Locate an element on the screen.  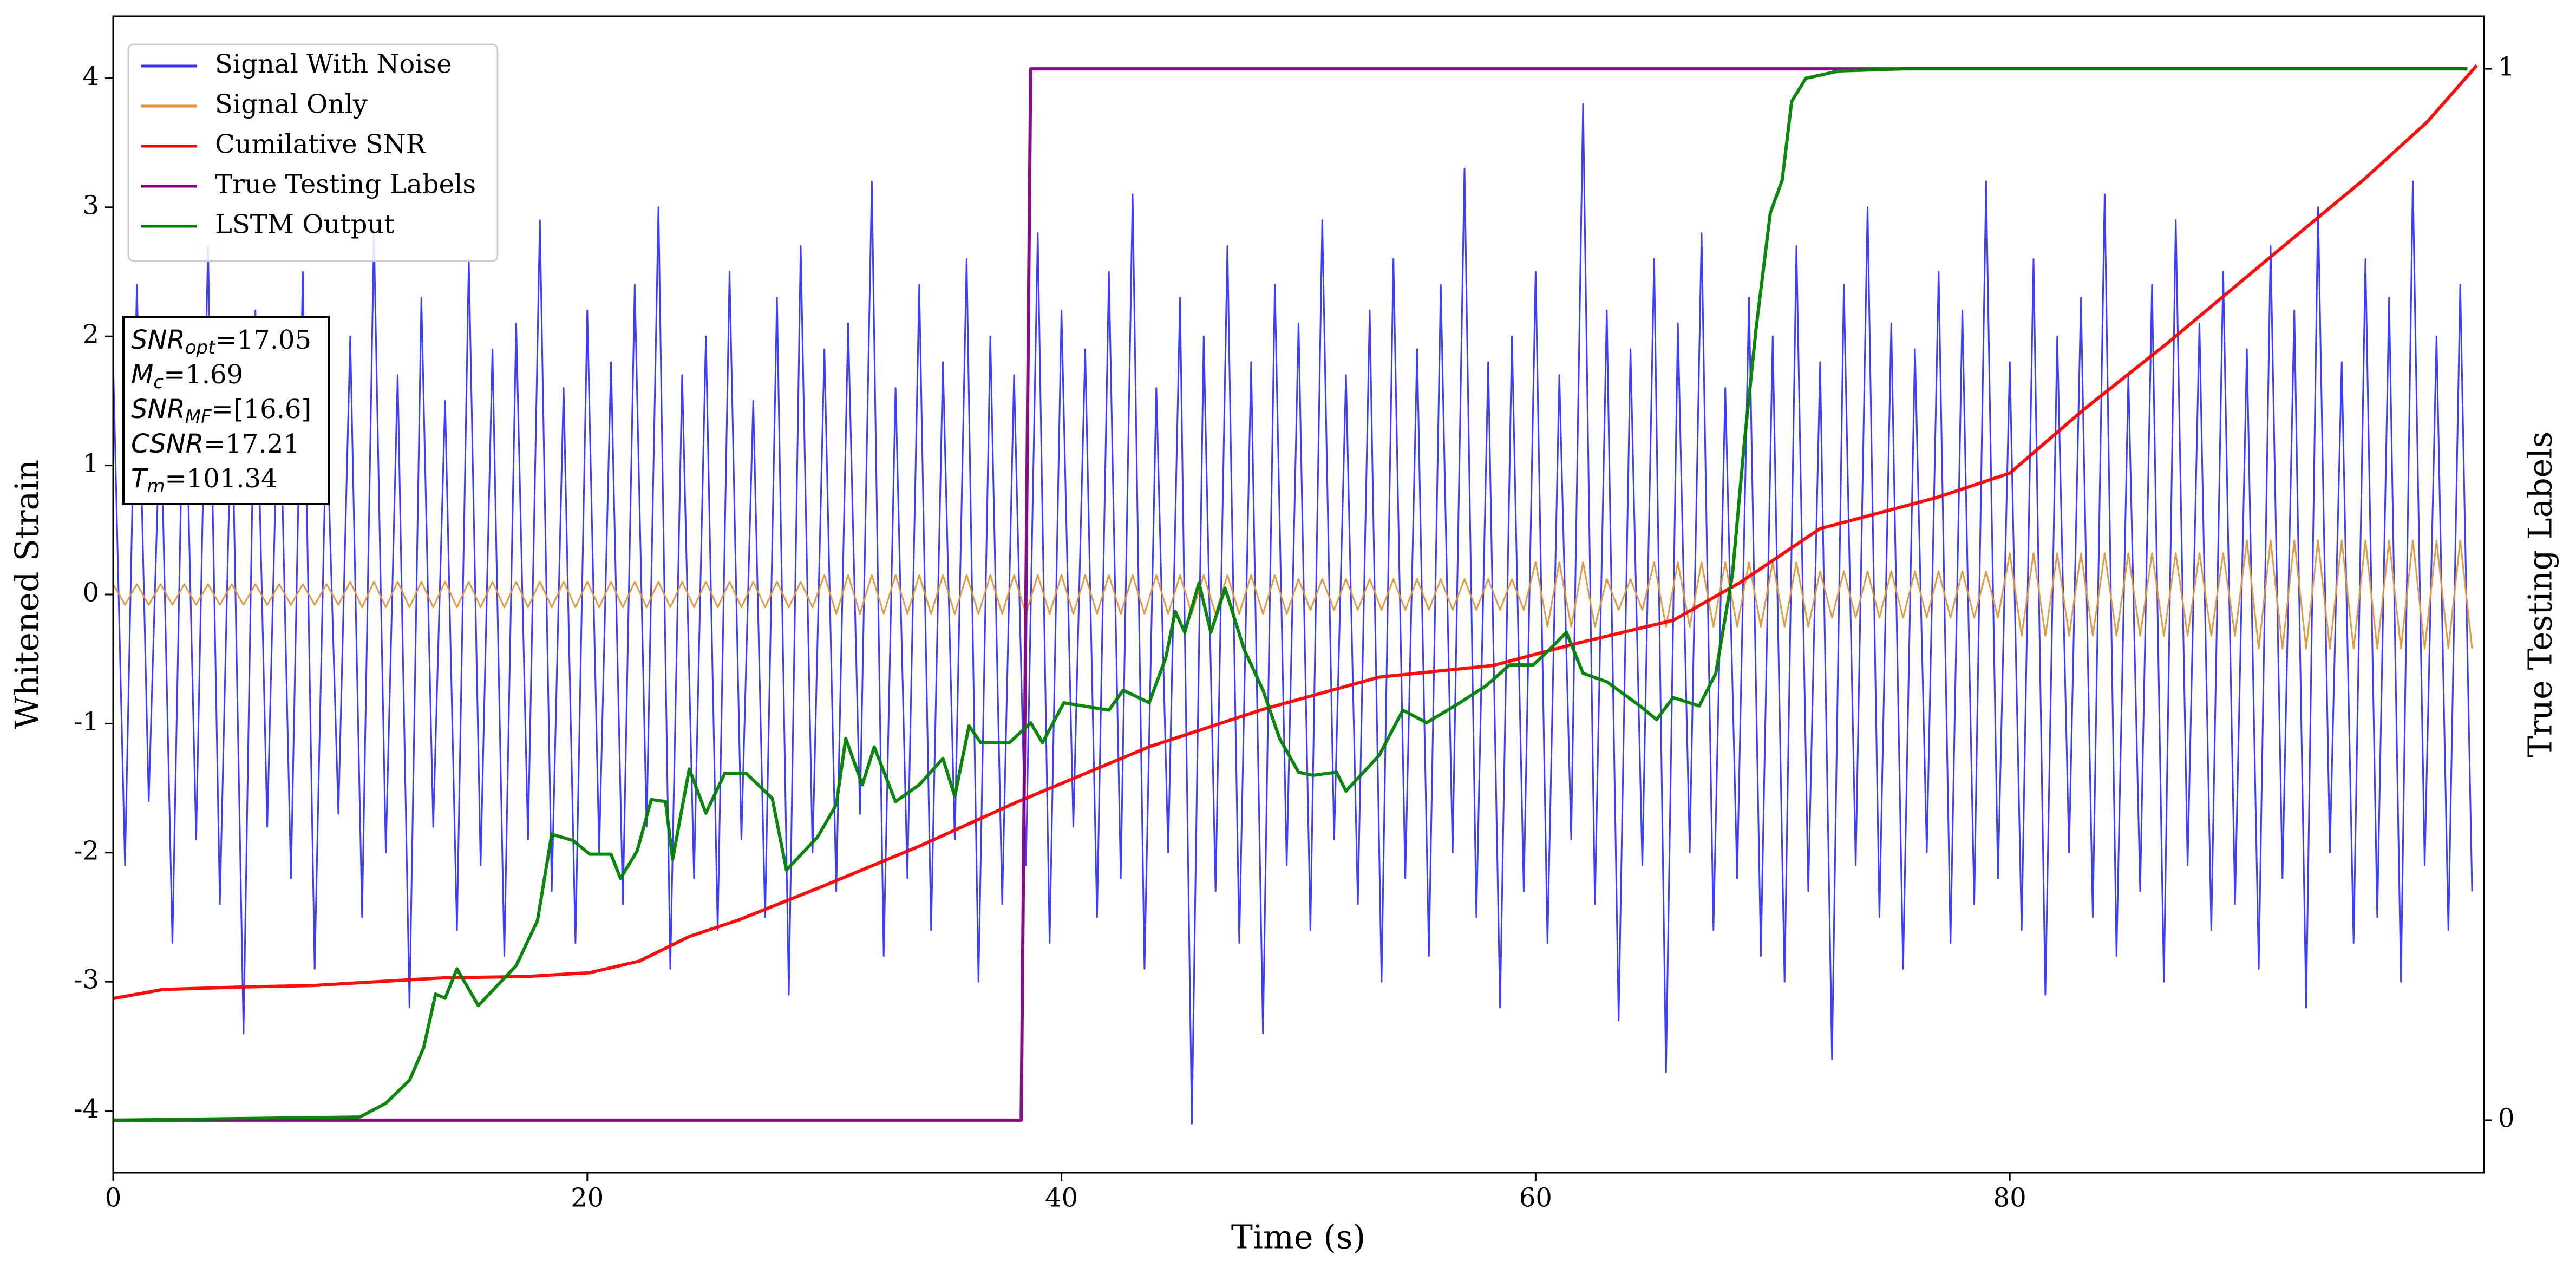
legend-label: LSTM Output is located at coordinates (305, 225).